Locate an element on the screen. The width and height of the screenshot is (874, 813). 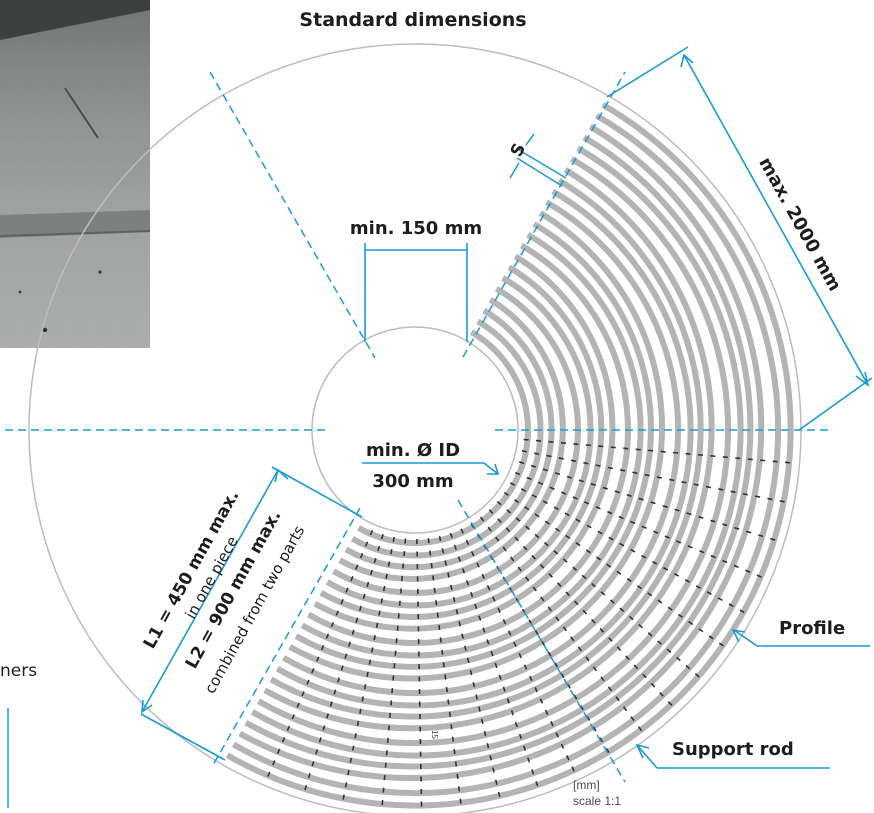
inner-diameter-dimension is located at coordinates (431, 468).